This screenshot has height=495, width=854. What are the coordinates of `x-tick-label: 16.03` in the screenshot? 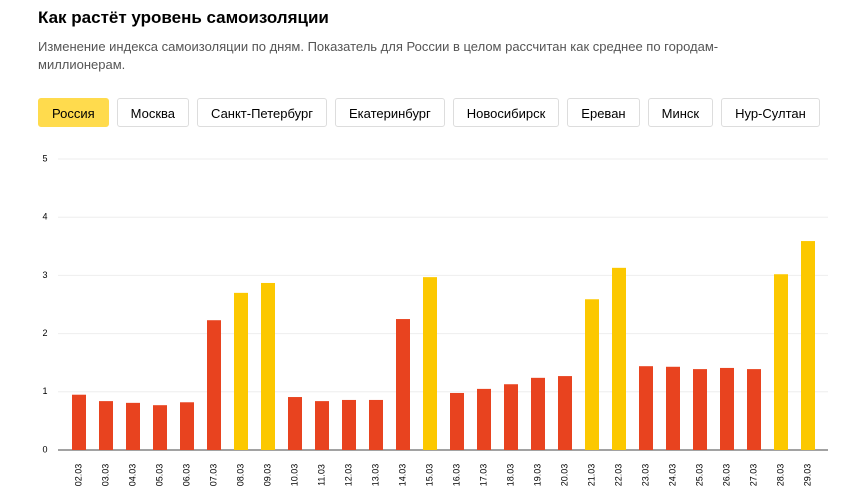 It's located at (456, 475).